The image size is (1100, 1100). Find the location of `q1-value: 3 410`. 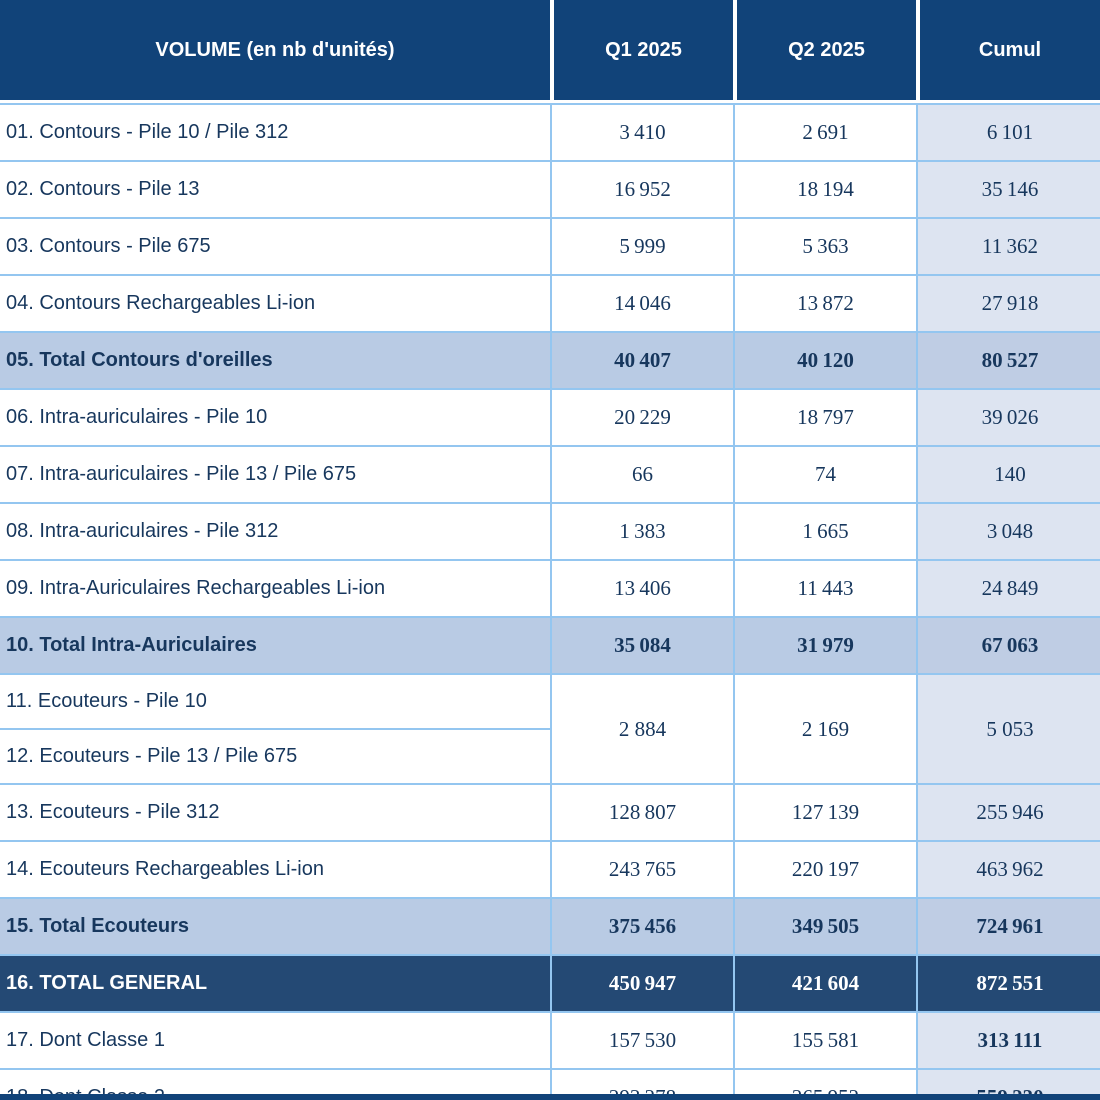

q1-value: 3 410 is located at coordinates (642, 132).